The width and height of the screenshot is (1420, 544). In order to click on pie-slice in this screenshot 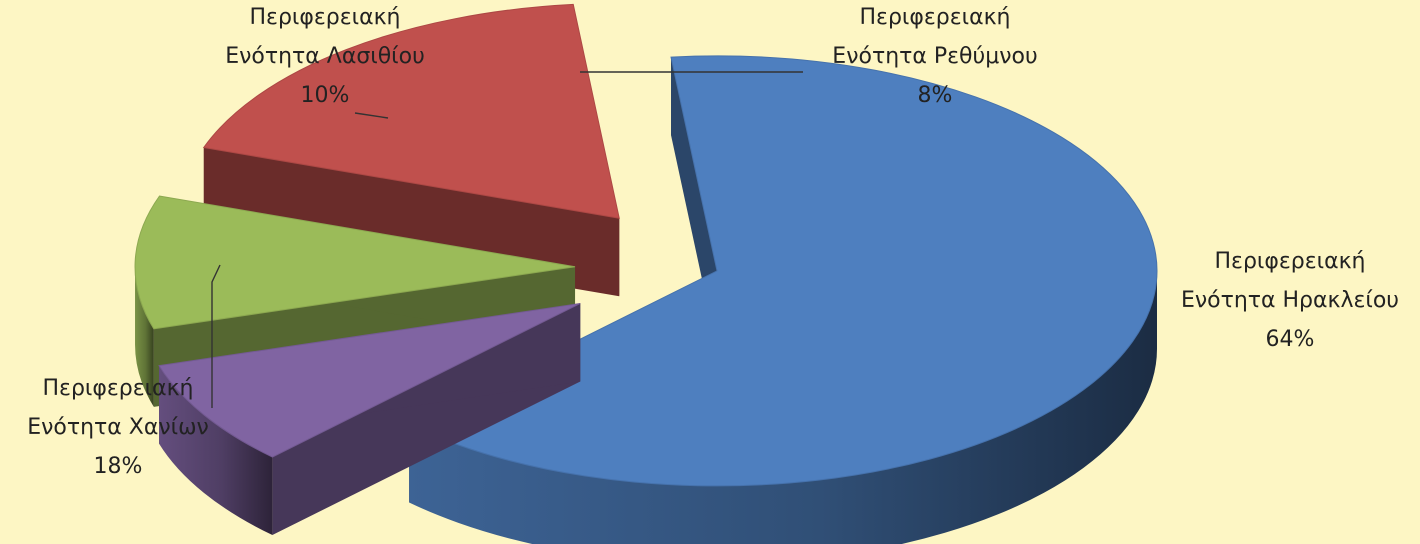, I will do `click(369, 419)`.